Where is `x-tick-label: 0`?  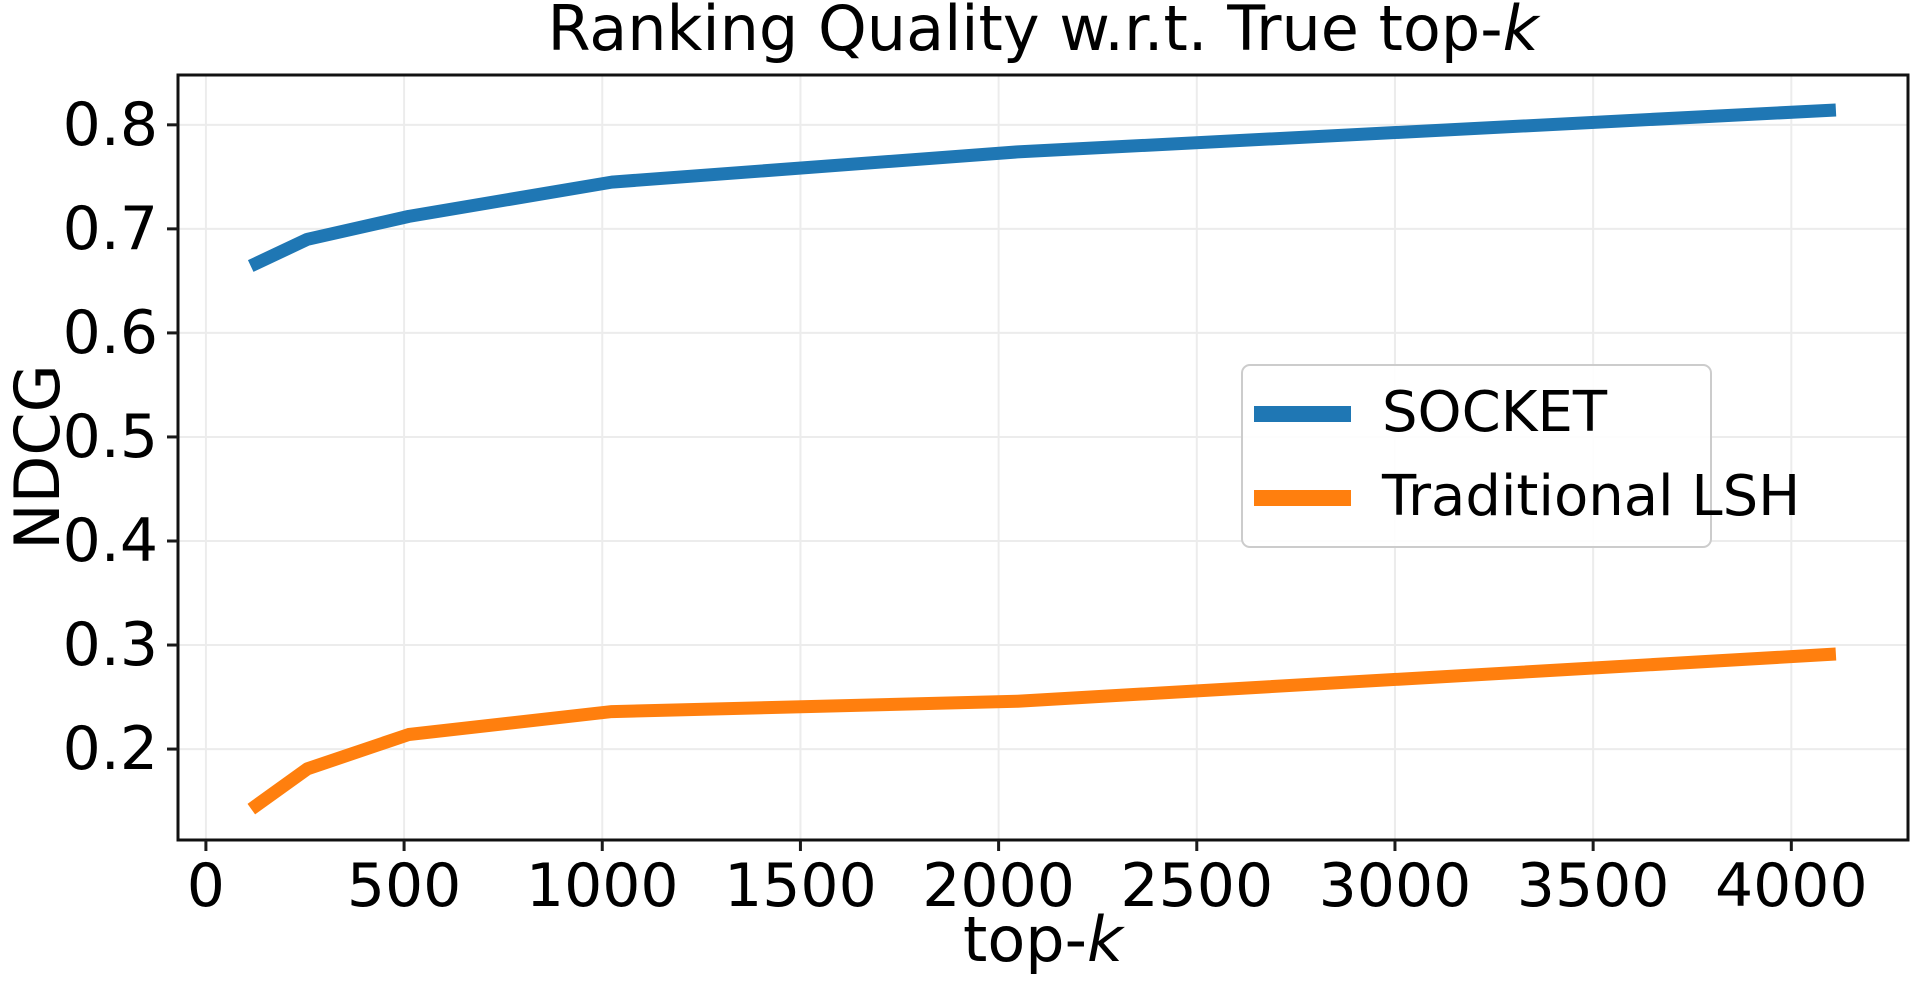
x-tick-label: 0 is located at coordinates (206, 886).